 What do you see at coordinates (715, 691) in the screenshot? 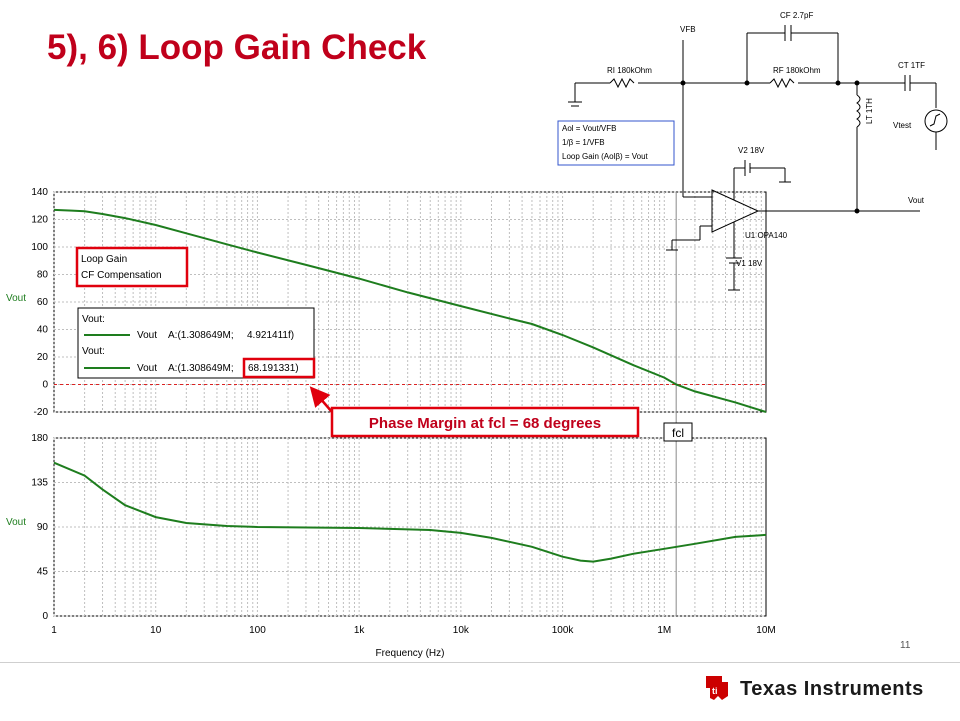
I see `svg-text: ti` at bounding box center [715, 691].